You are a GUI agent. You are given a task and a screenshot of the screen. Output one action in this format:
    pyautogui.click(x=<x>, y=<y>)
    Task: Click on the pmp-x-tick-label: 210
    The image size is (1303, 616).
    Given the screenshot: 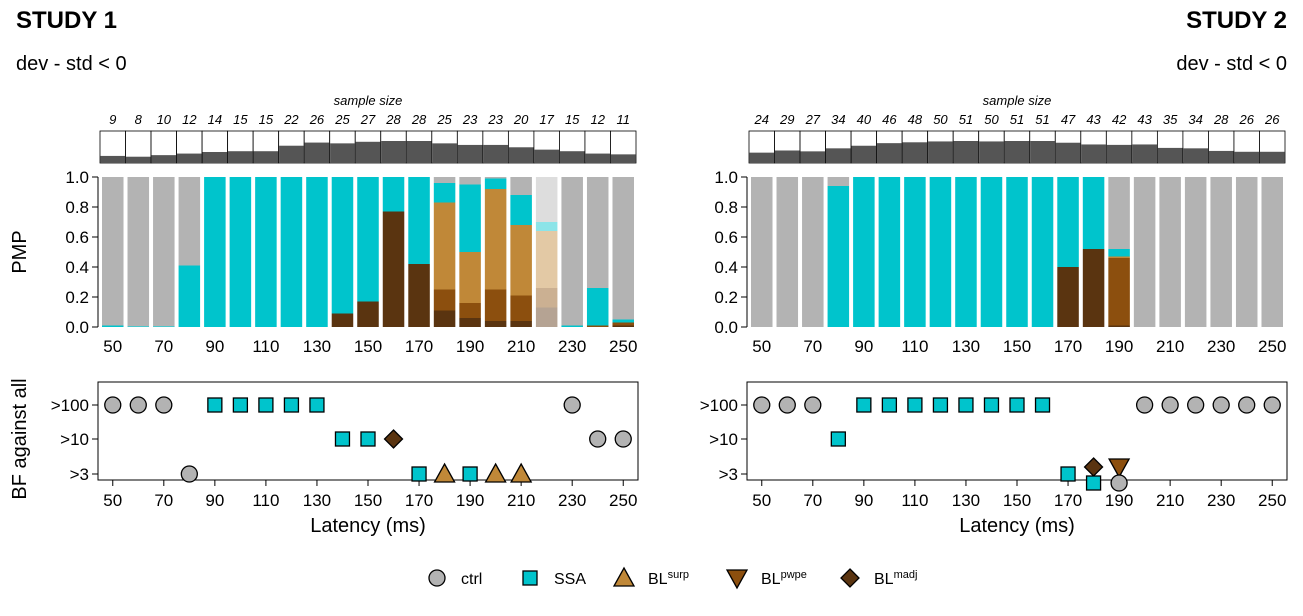 What is the action you would take?
    pyautogui.click(x=1170, y=346)
    